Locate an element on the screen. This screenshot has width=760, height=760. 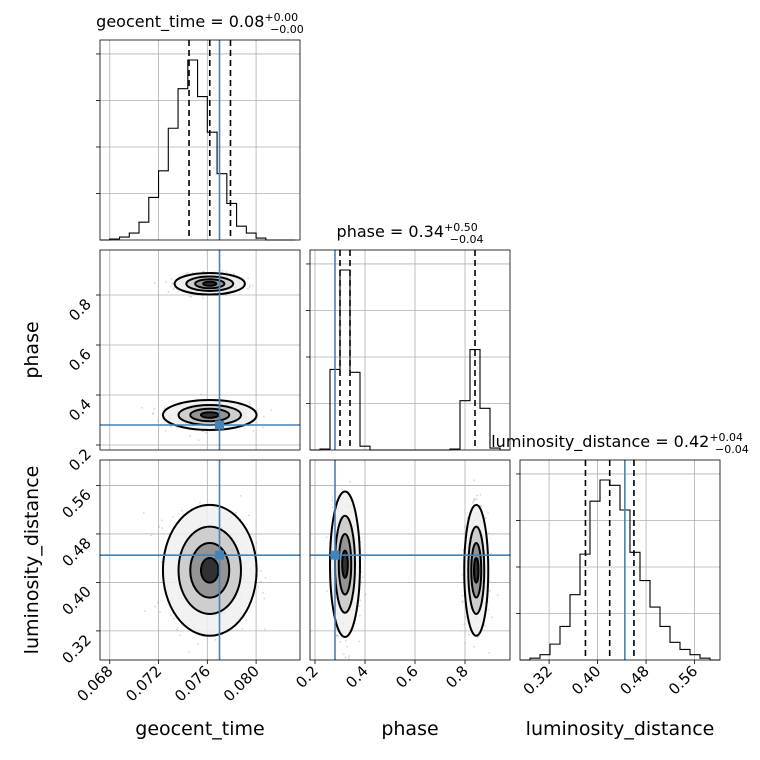
frame-phase is located at coordinates (410, 350).